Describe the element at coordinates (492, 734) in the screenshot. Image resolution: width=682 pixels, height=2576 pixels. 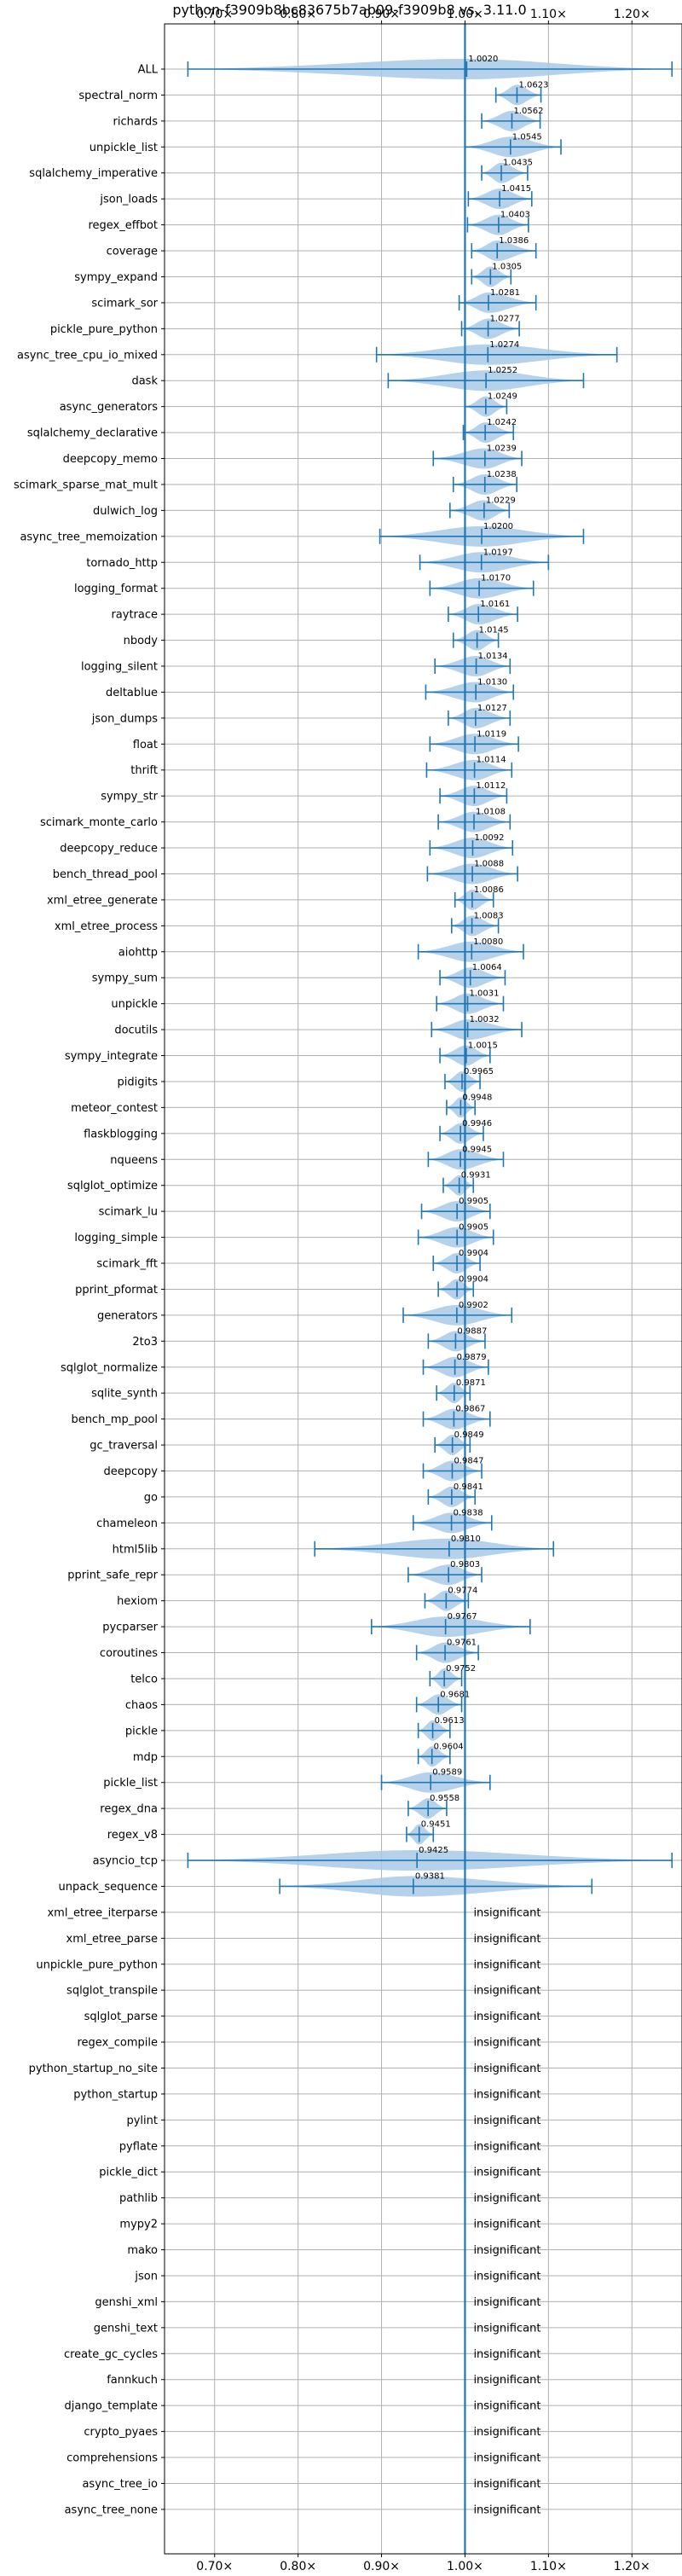
I see `value-label: 1.0119` at that location.